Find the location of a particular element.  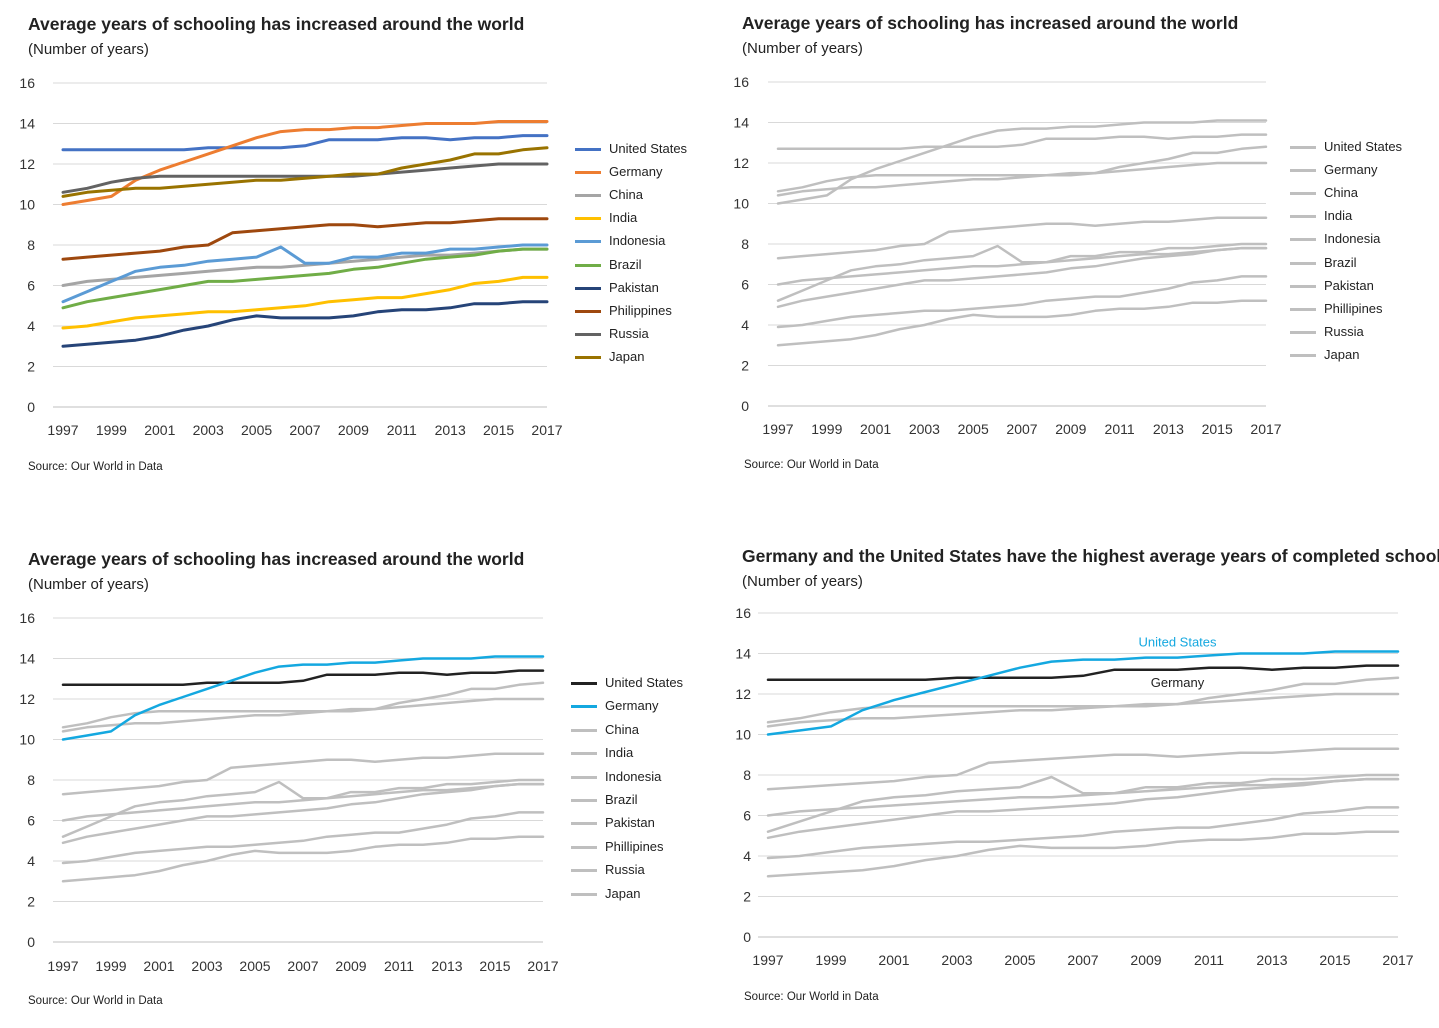

series-line-germany is located at coordinates (1083, 693).